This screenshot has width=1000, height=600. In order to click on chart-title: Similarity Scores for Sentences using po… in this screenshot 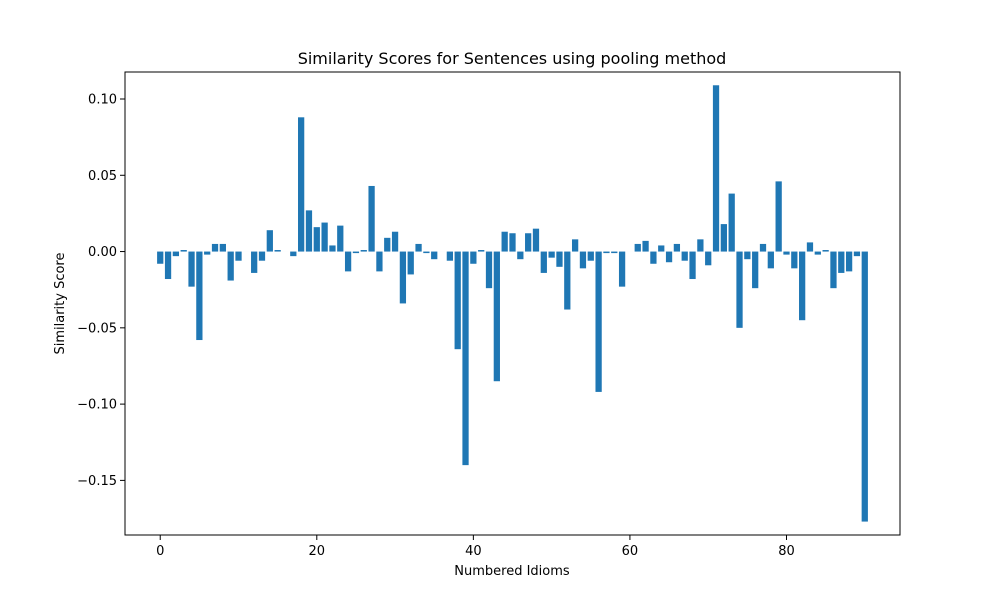, I will do `click(512, 58)`.